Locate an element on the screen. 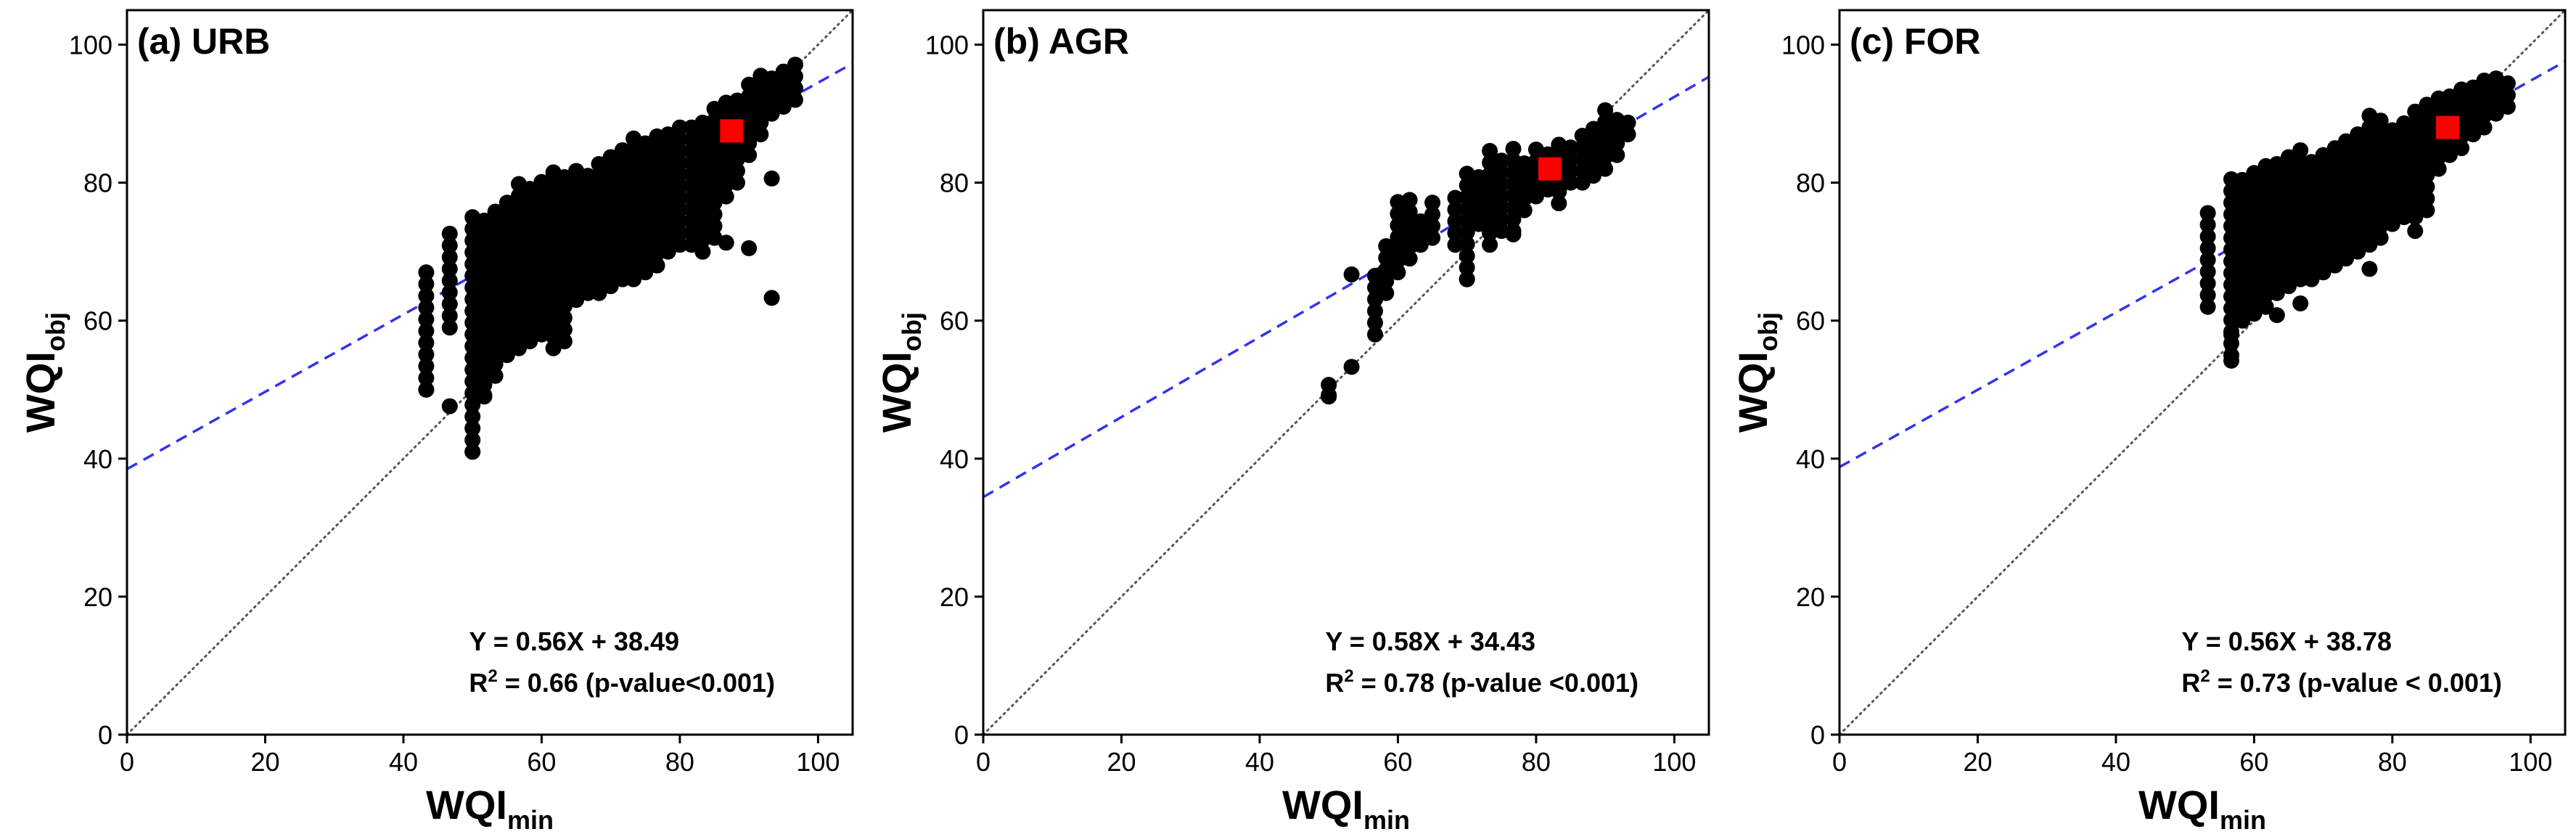 This screenshot has width=2576, height=837. x-tick-label: 100 is located at coordinates (2530, 762).